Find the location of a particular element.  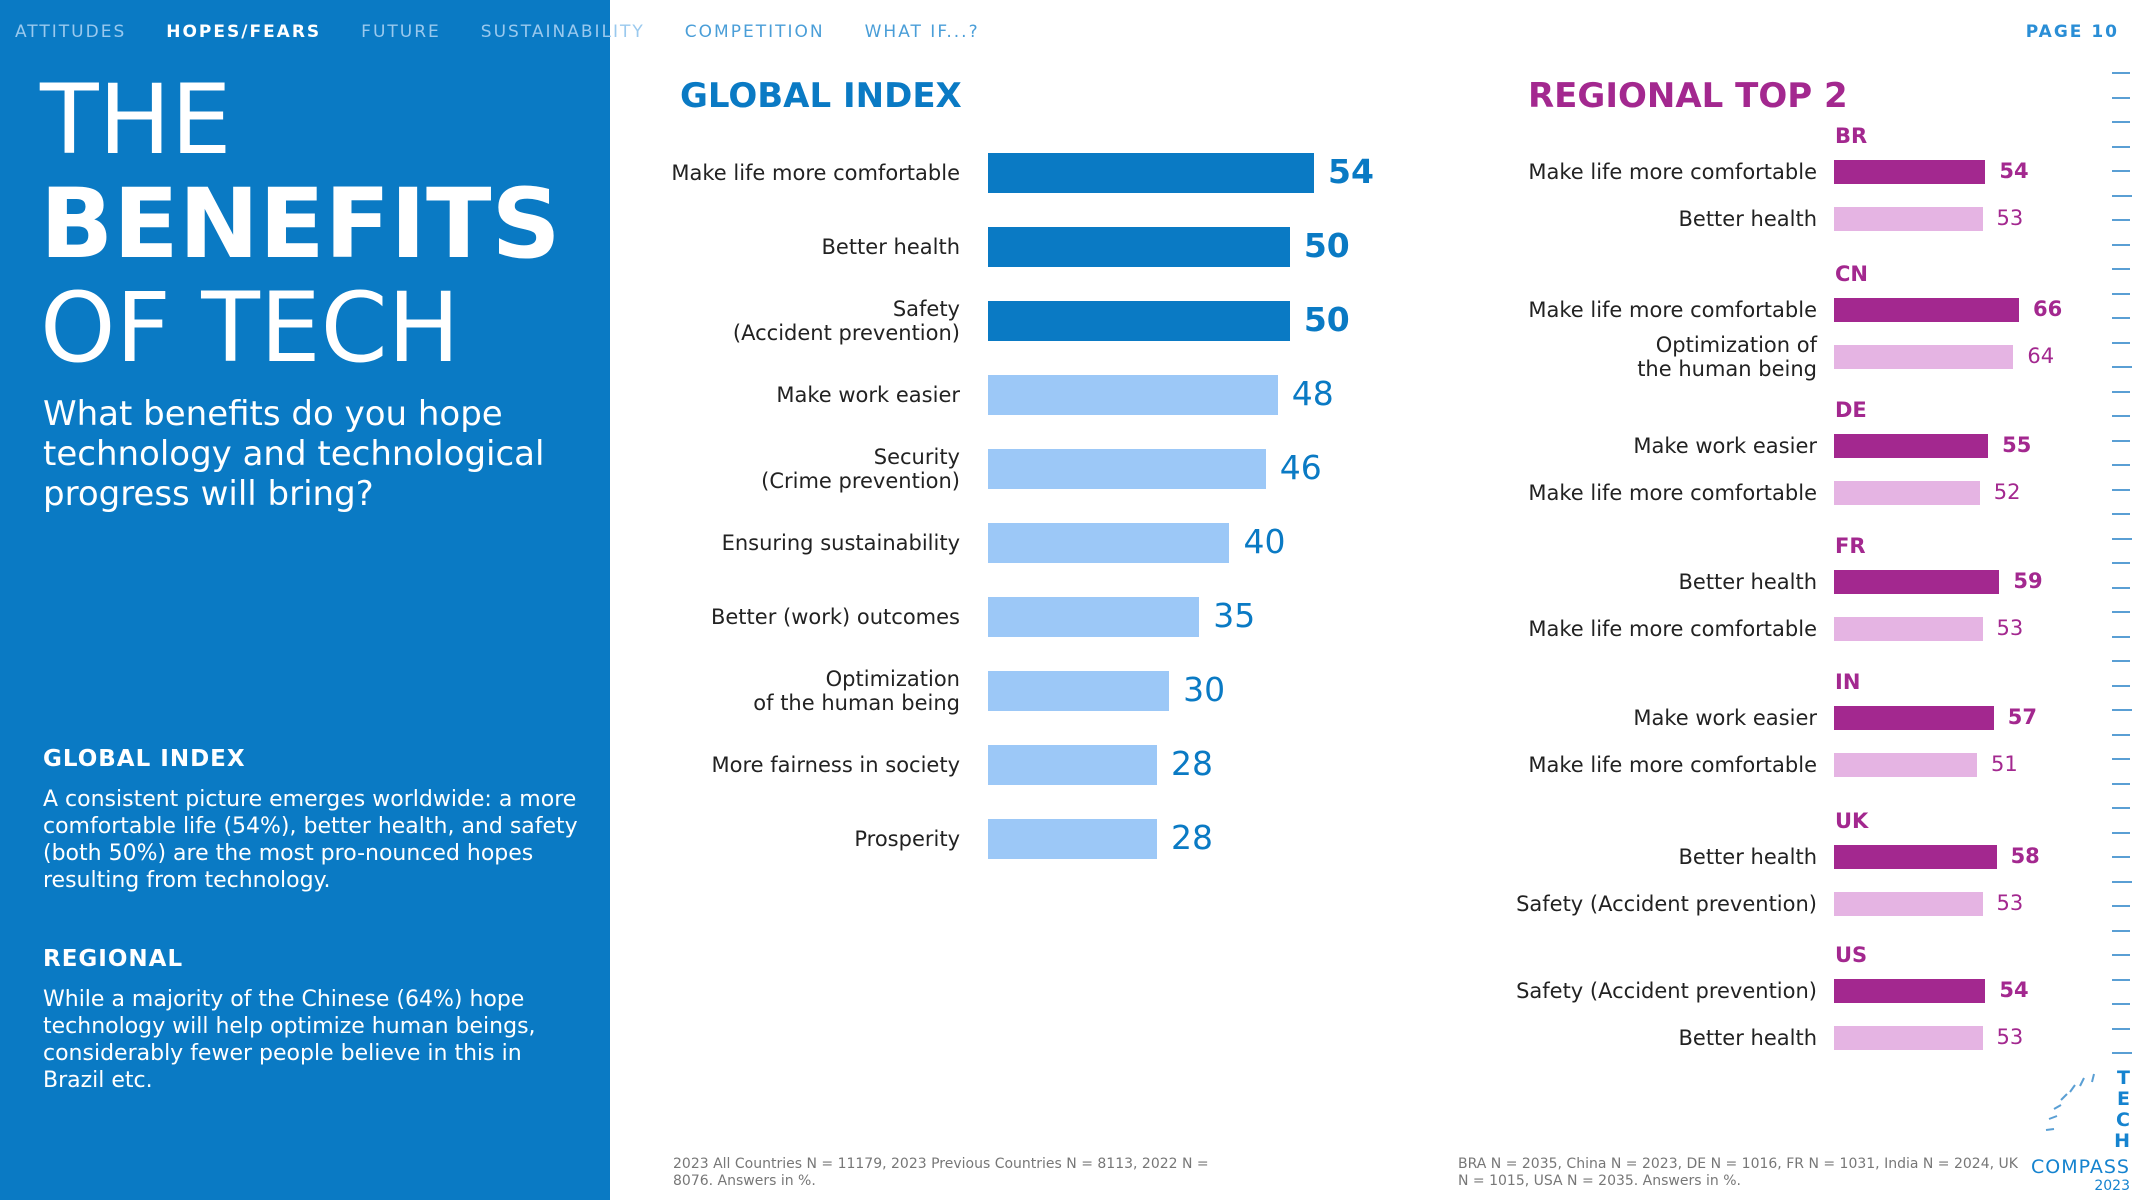

title-line-3: OF TECH is located at coordinates (250, 328).